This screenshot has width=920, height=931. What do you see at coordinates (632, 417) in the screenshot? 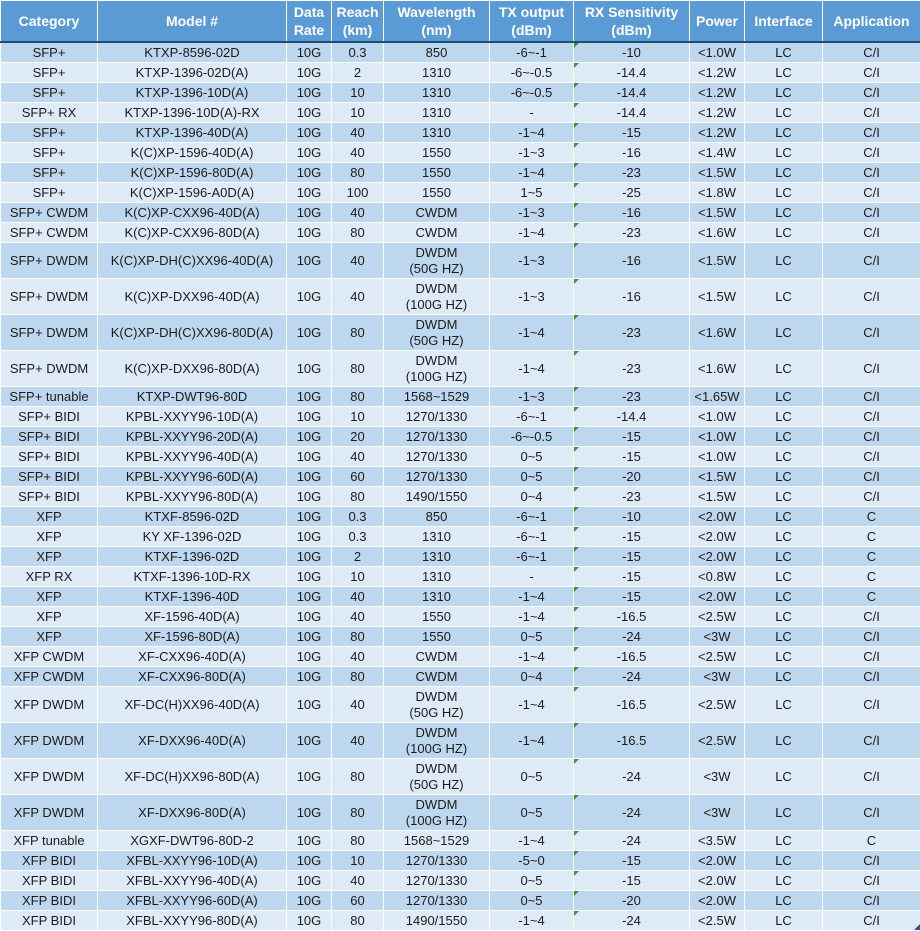
I see `cell-rx-sensitivity: -14.4` at bounding box center [632, 417].